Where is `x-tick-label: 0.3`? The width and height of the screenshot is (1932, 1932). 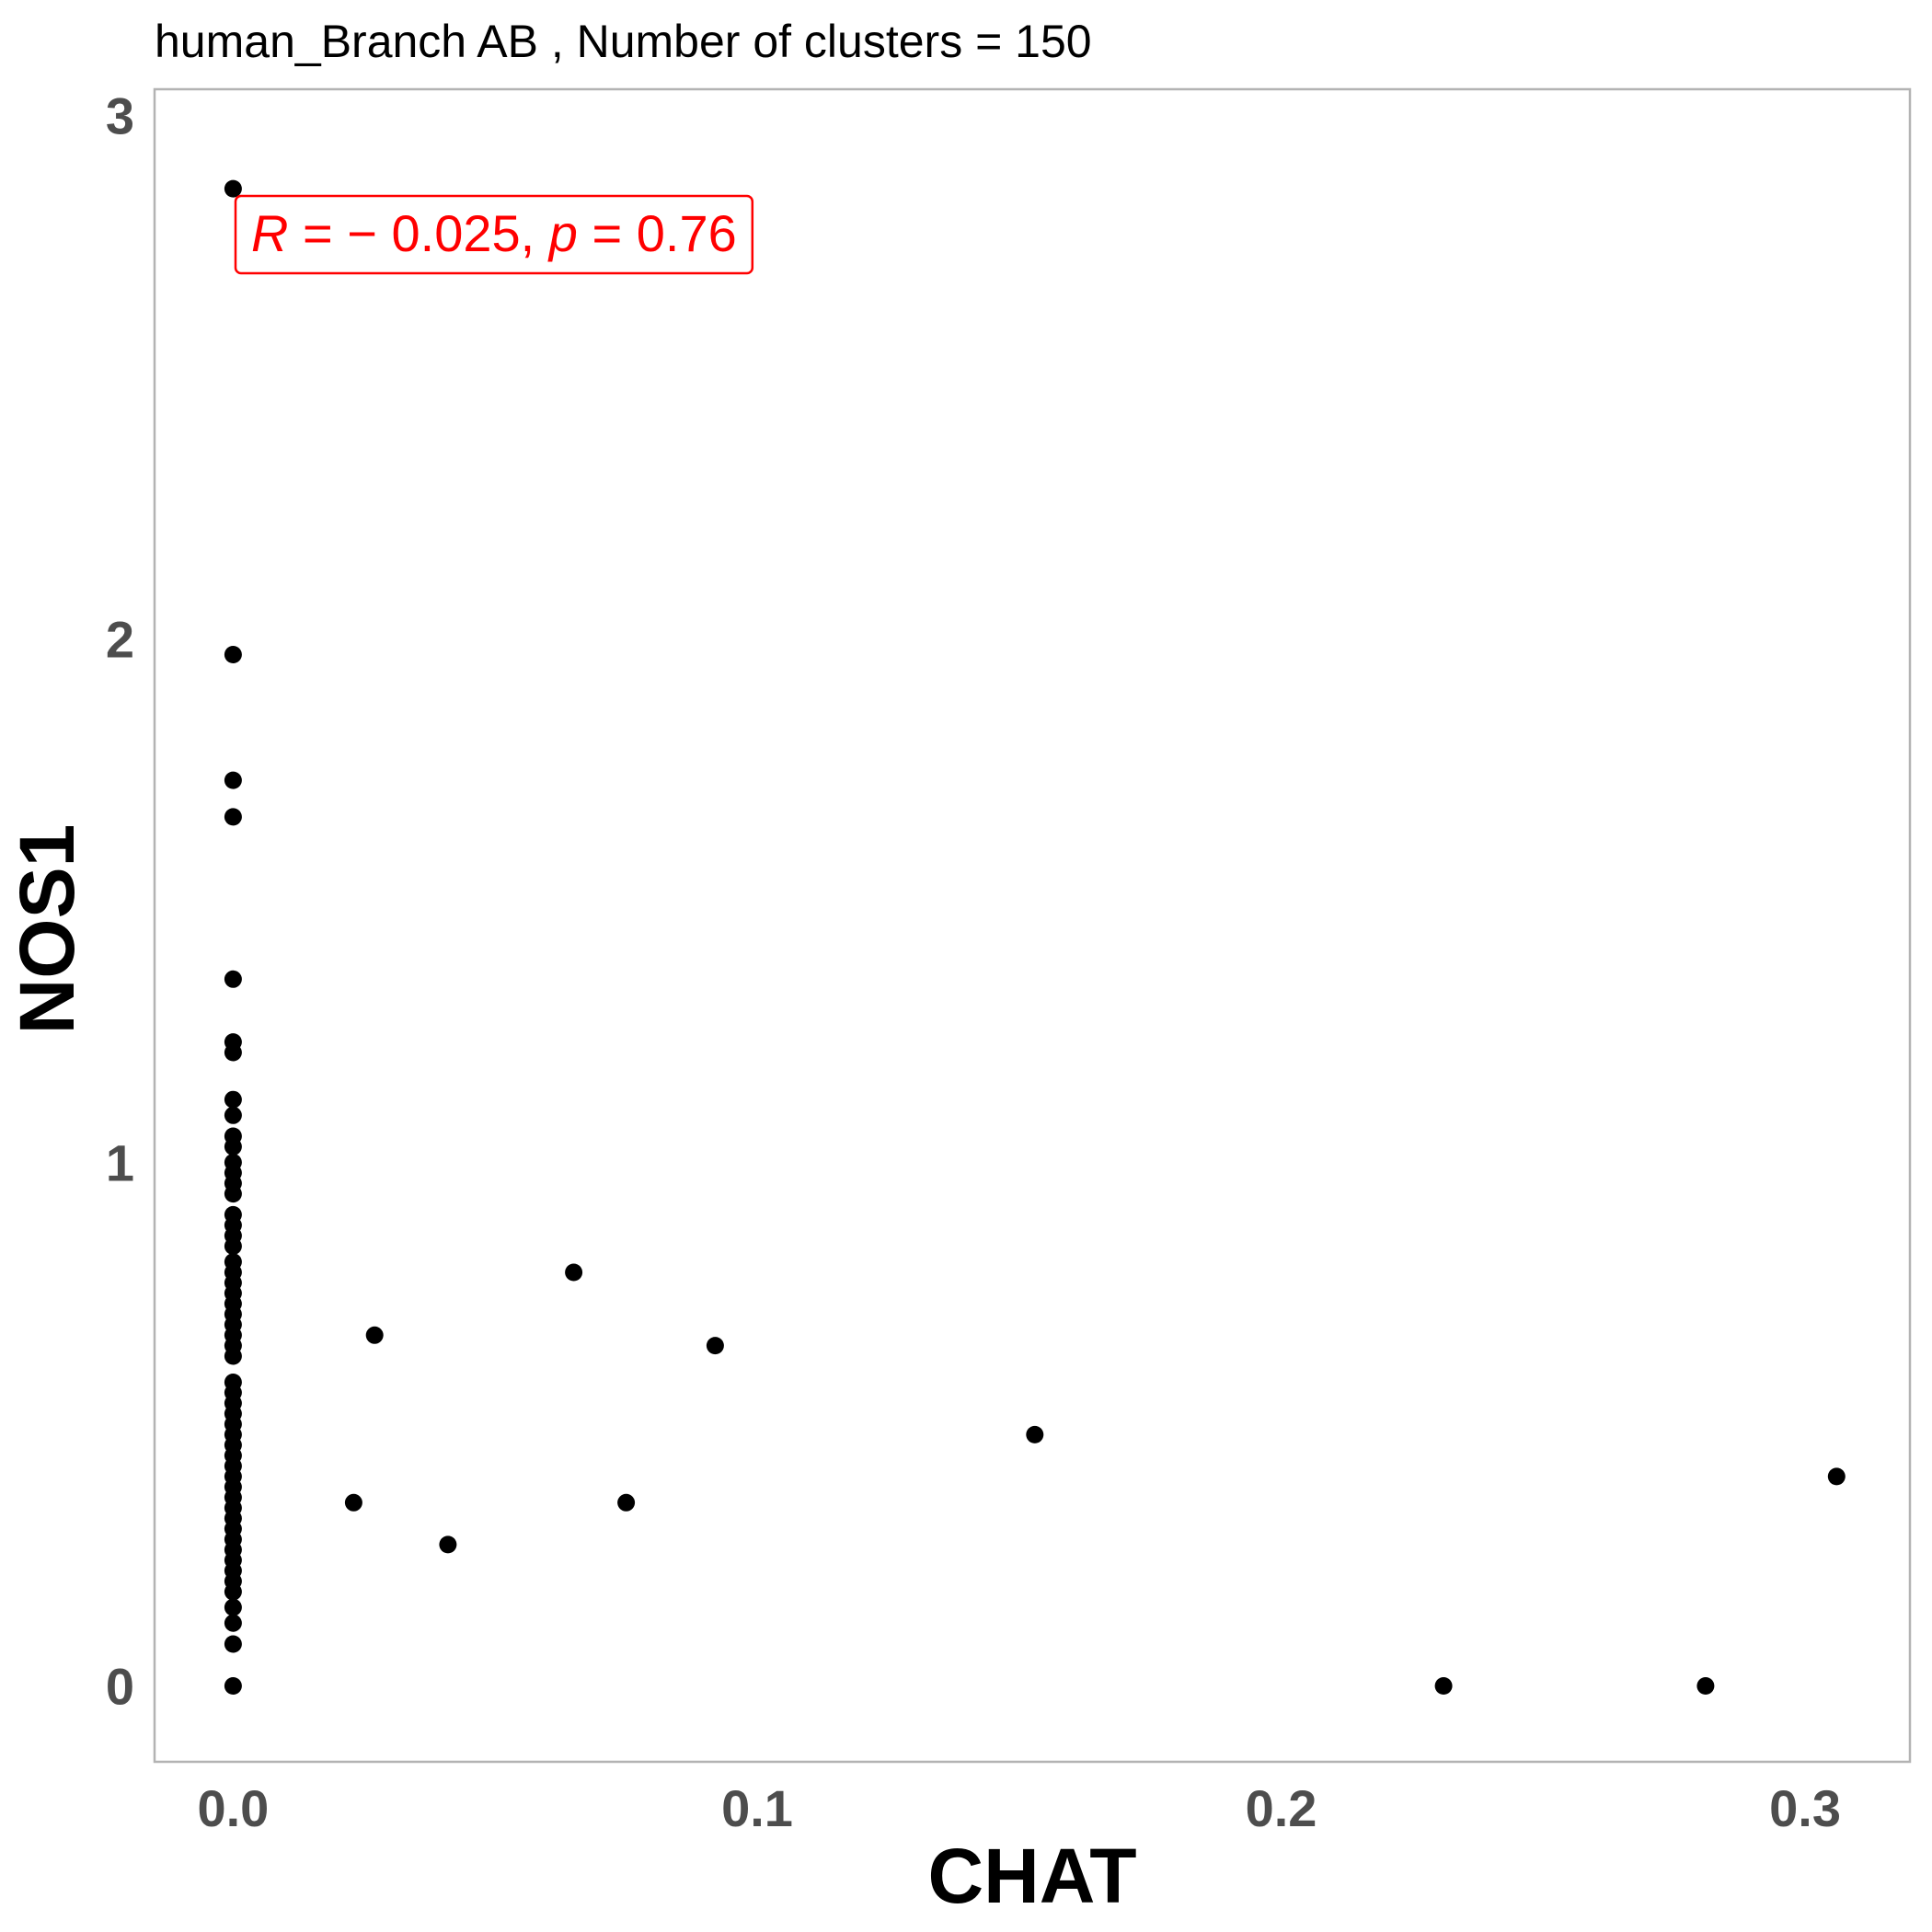
x-tick-label: 0.3 is located at coordinates (1805, 1808).